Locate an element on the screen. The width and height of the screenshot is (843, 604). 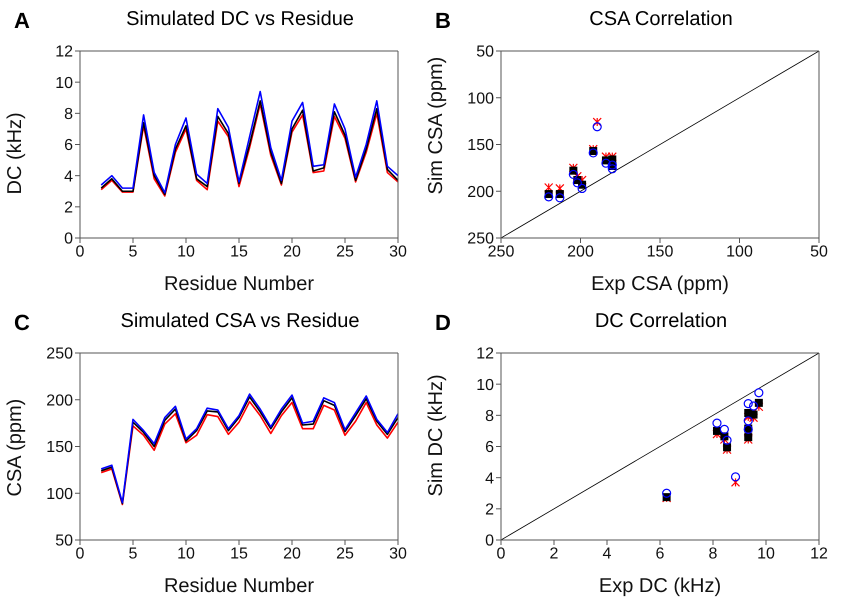
chart-title: Simulated CSA vs Residue is located at coordinates (239, 321).